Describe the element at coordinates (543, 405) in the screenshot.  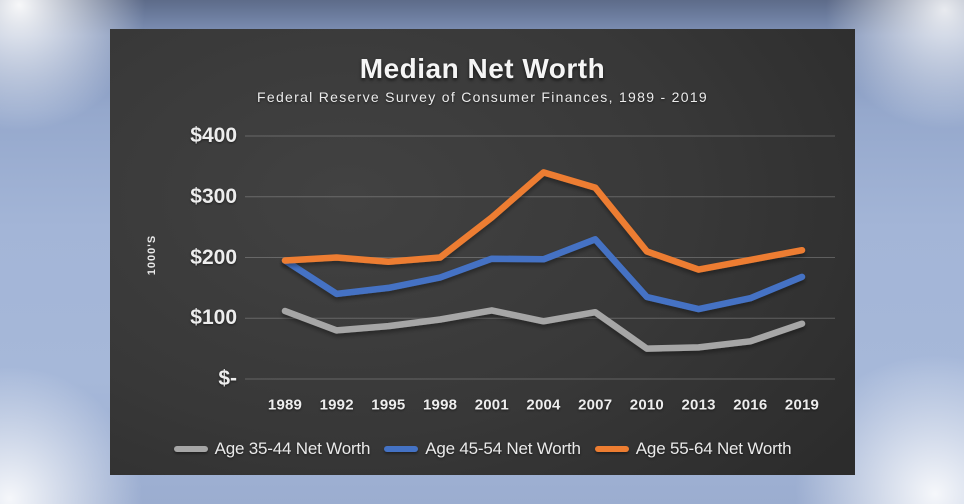
I see `x-tick-label: 2004` at that location.